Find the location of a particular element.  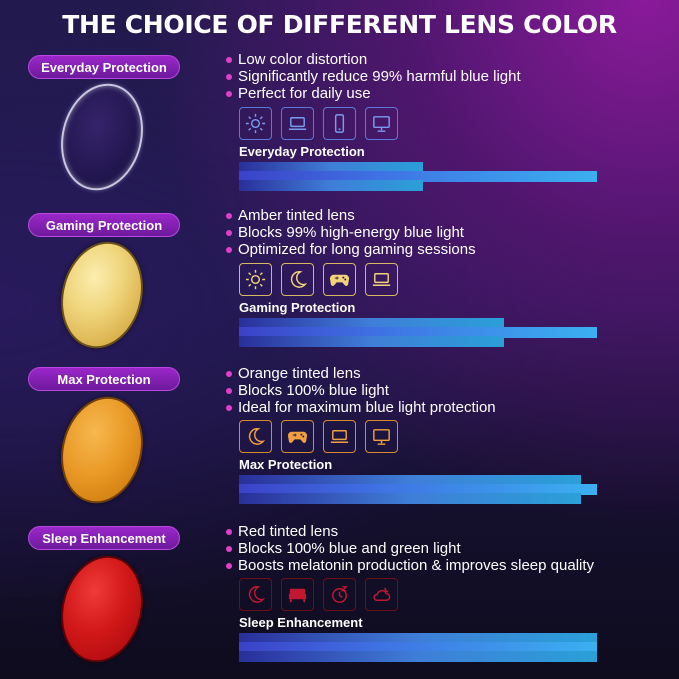

feature-text: Blocks 100% blue light is located at coordinates (361, 390).